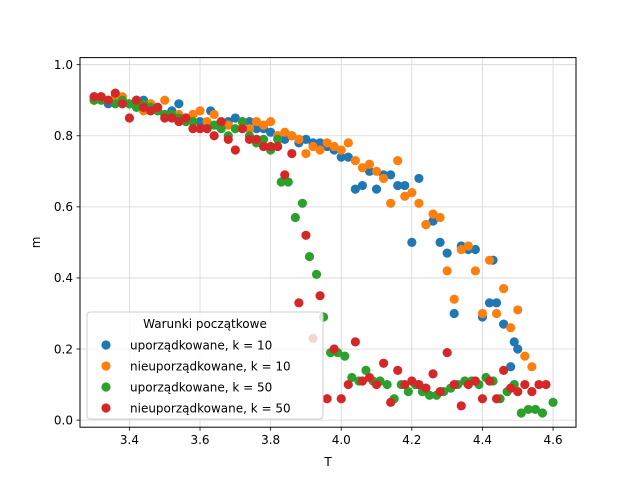 The image size is (640, 480). I want to click on x-tick-label: 4.4, so click(482, 440).